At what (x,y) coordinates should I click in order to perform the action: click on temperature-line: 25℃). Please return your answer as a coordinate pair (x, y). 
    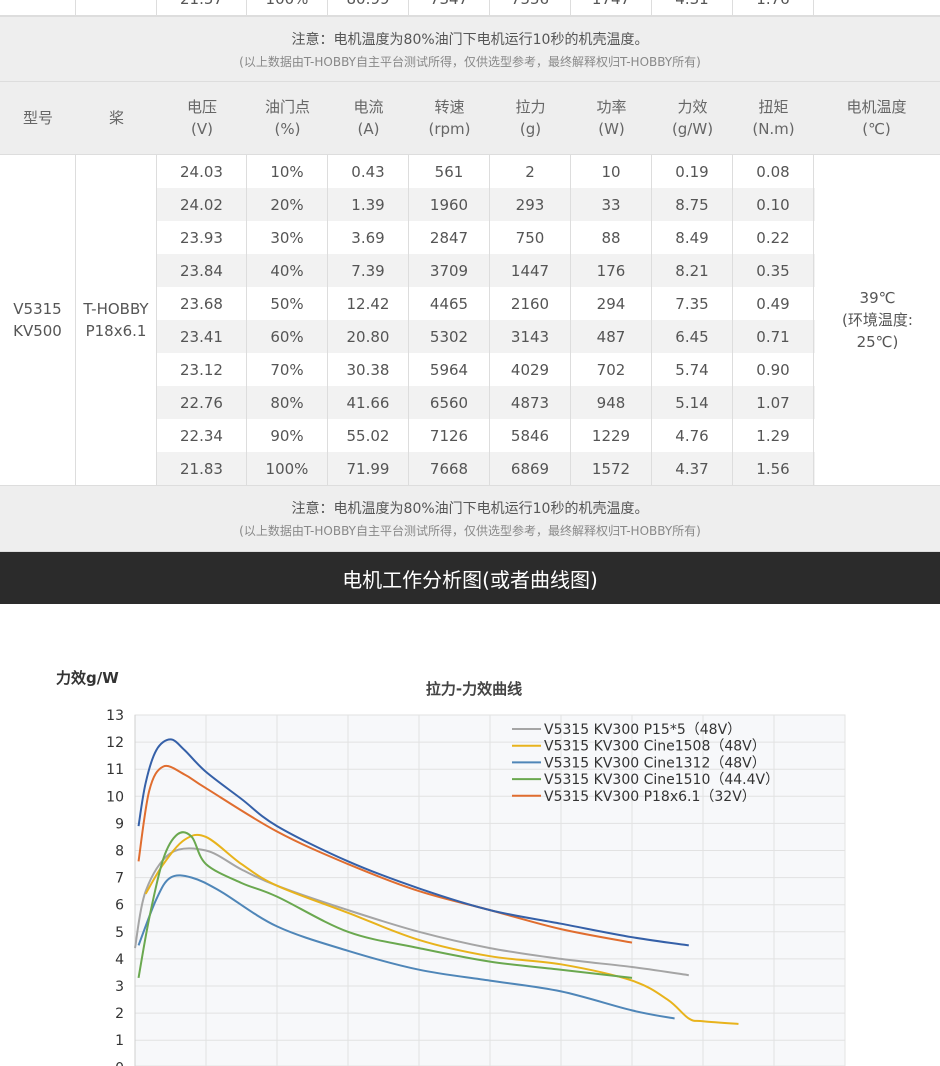
    Looking at the image, I should click on (877, 342).